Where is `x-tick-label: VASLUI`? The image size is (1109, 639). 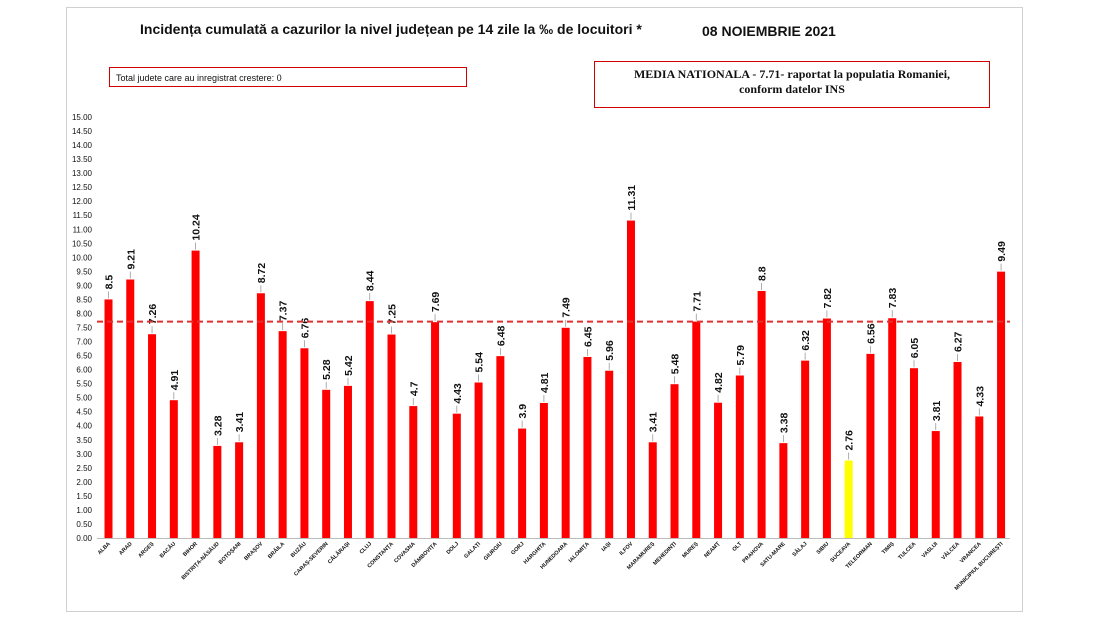
x-tick-label: VASLUI is located at coordinates (930, 550).